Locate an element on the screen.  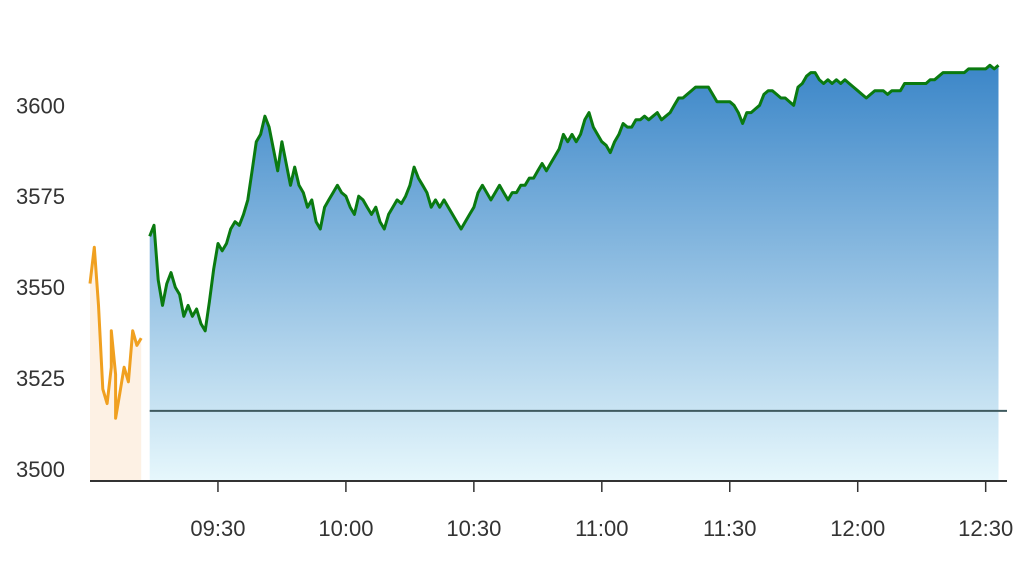
x-axis-tick-label: 10:30 is located at coordinates (473, 528).